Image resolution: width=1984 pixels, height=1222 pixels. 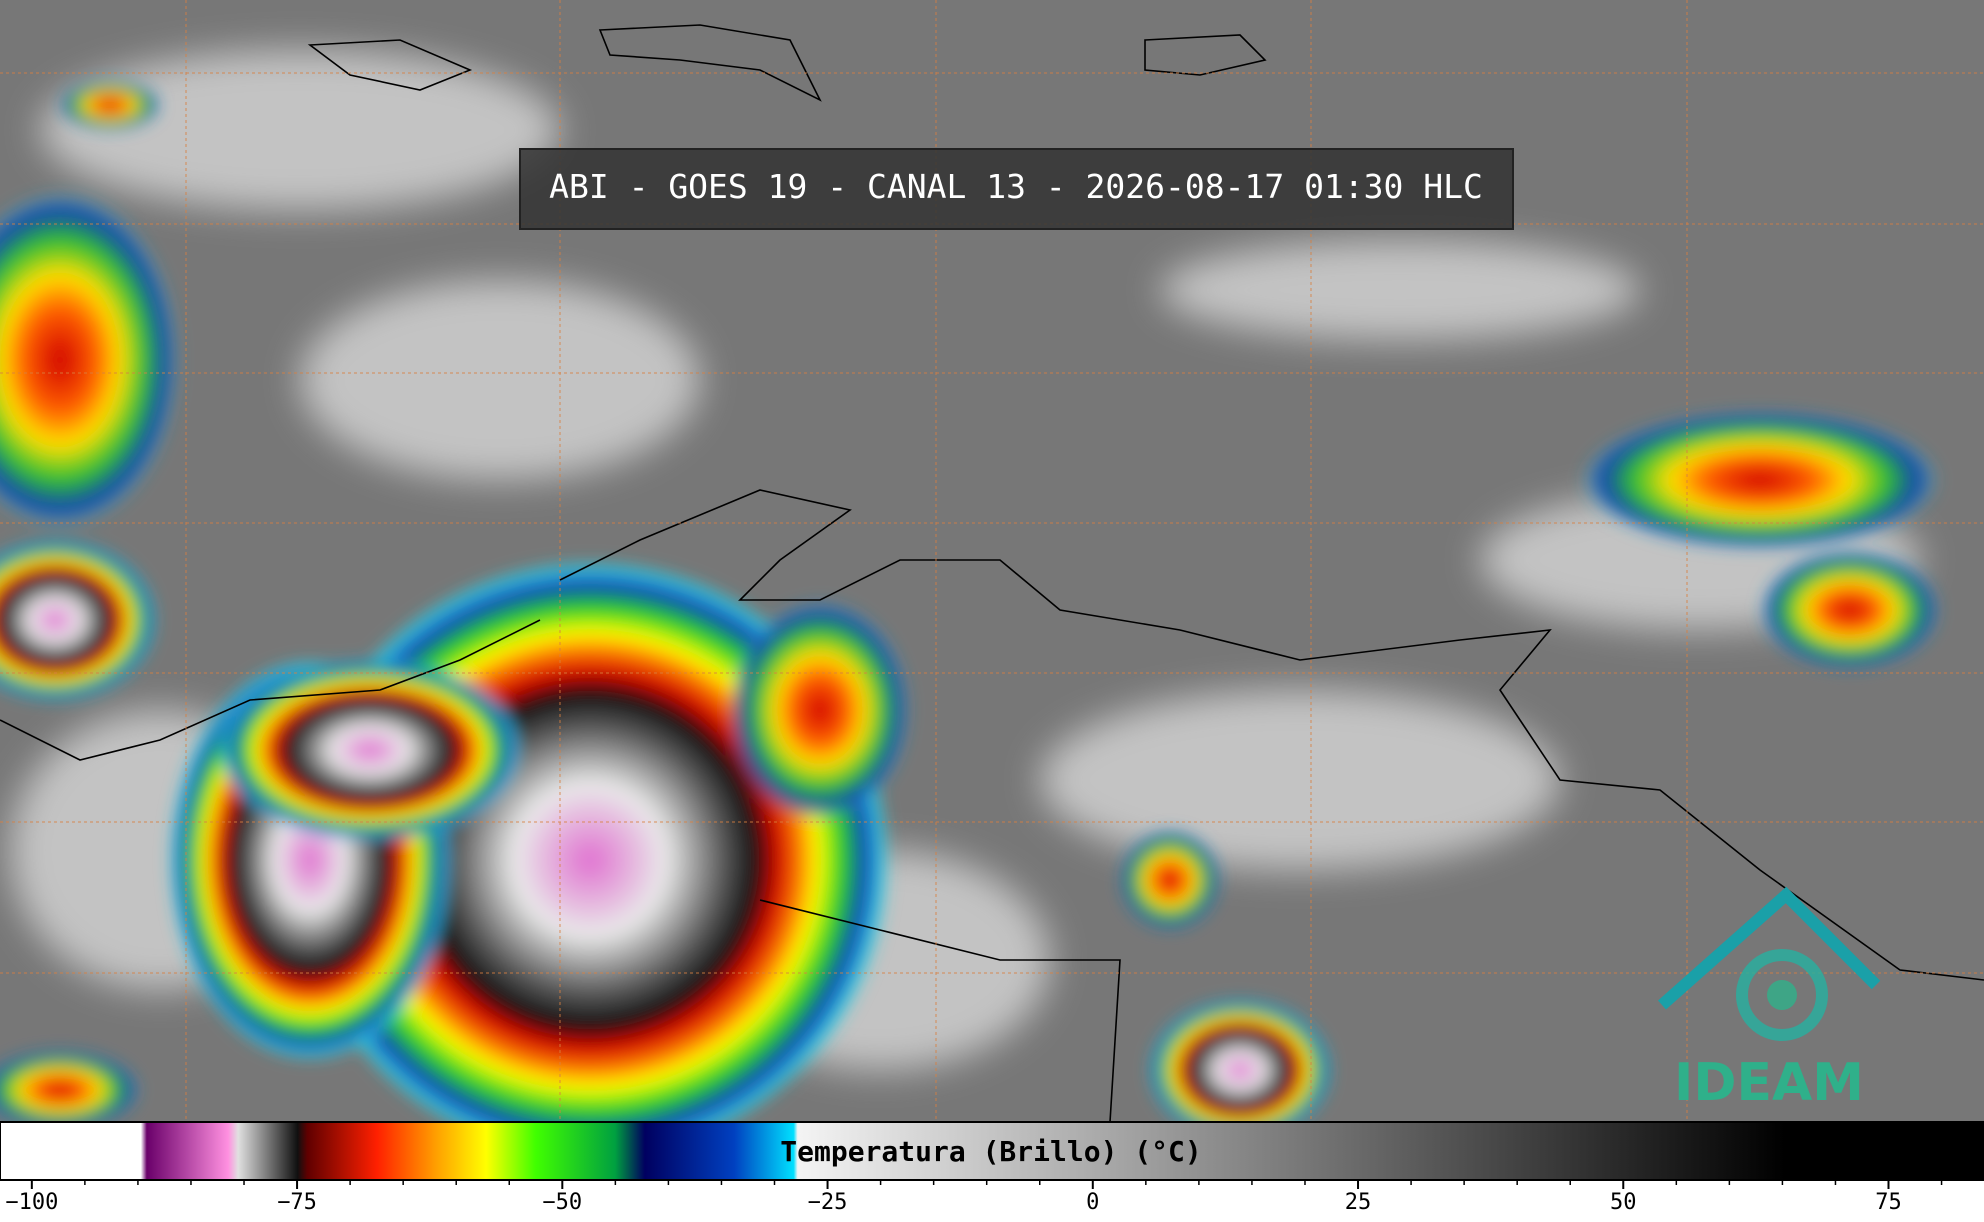 What do you see at coordinates (297, 1202) in the screenshot?
I see `tick-label: −75` at bounding box center [297, 1202].